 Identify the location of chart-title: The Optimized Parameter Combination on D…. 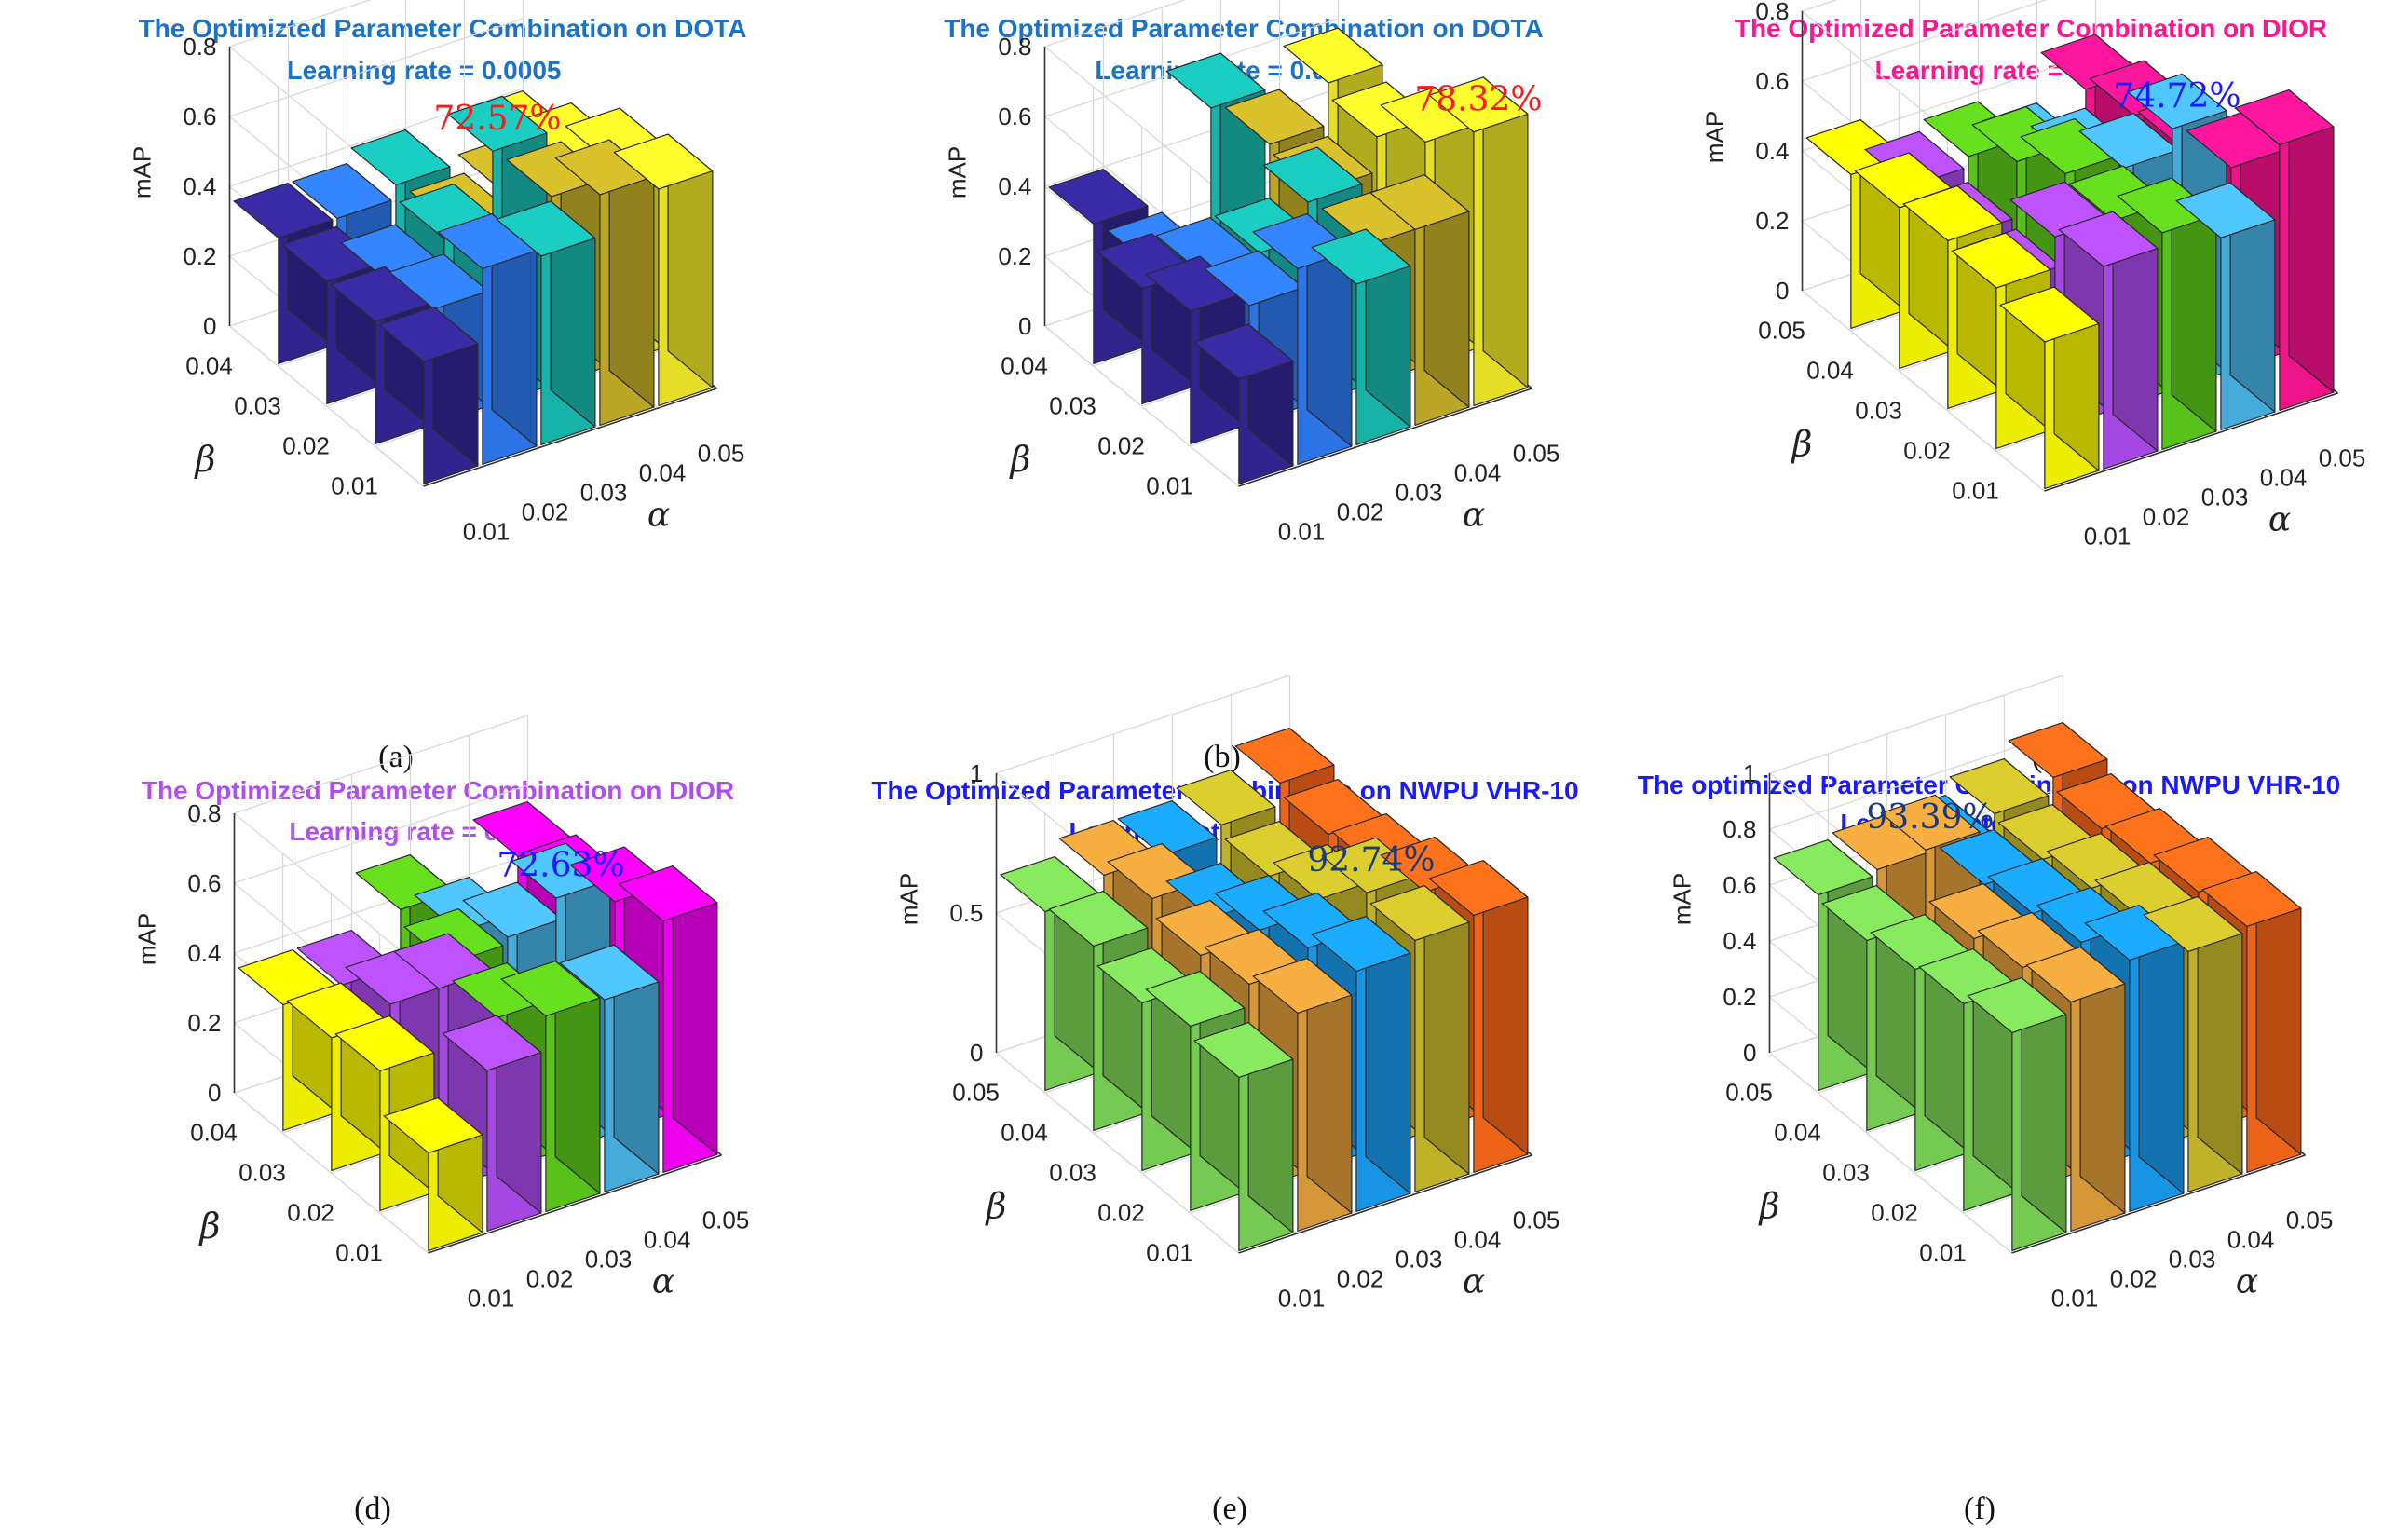
(438, 790).